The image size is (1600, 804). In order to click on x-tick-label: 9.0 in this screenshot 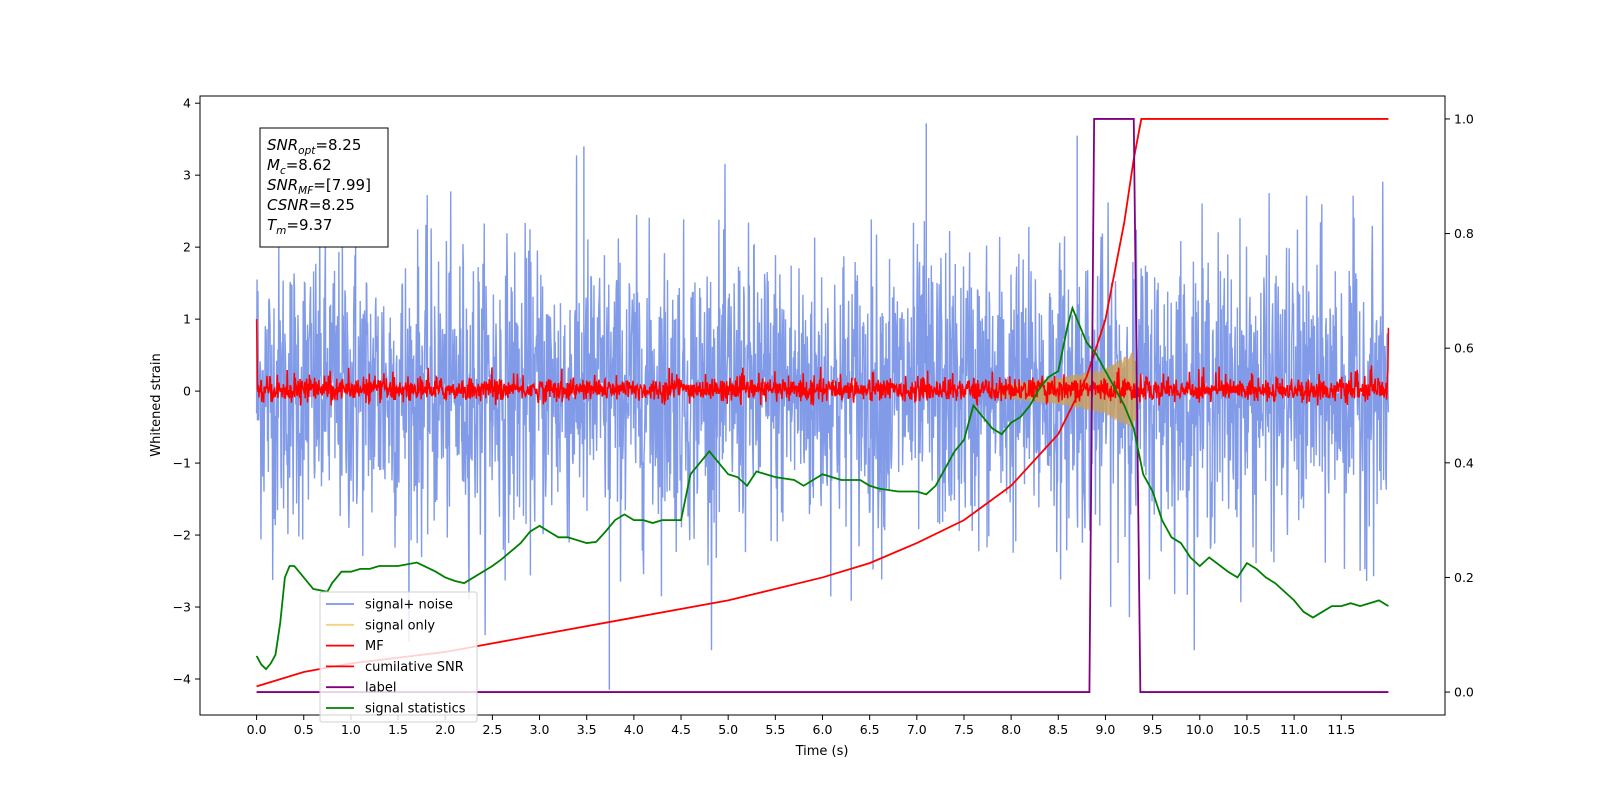, I will do `click(1106, 729)`.